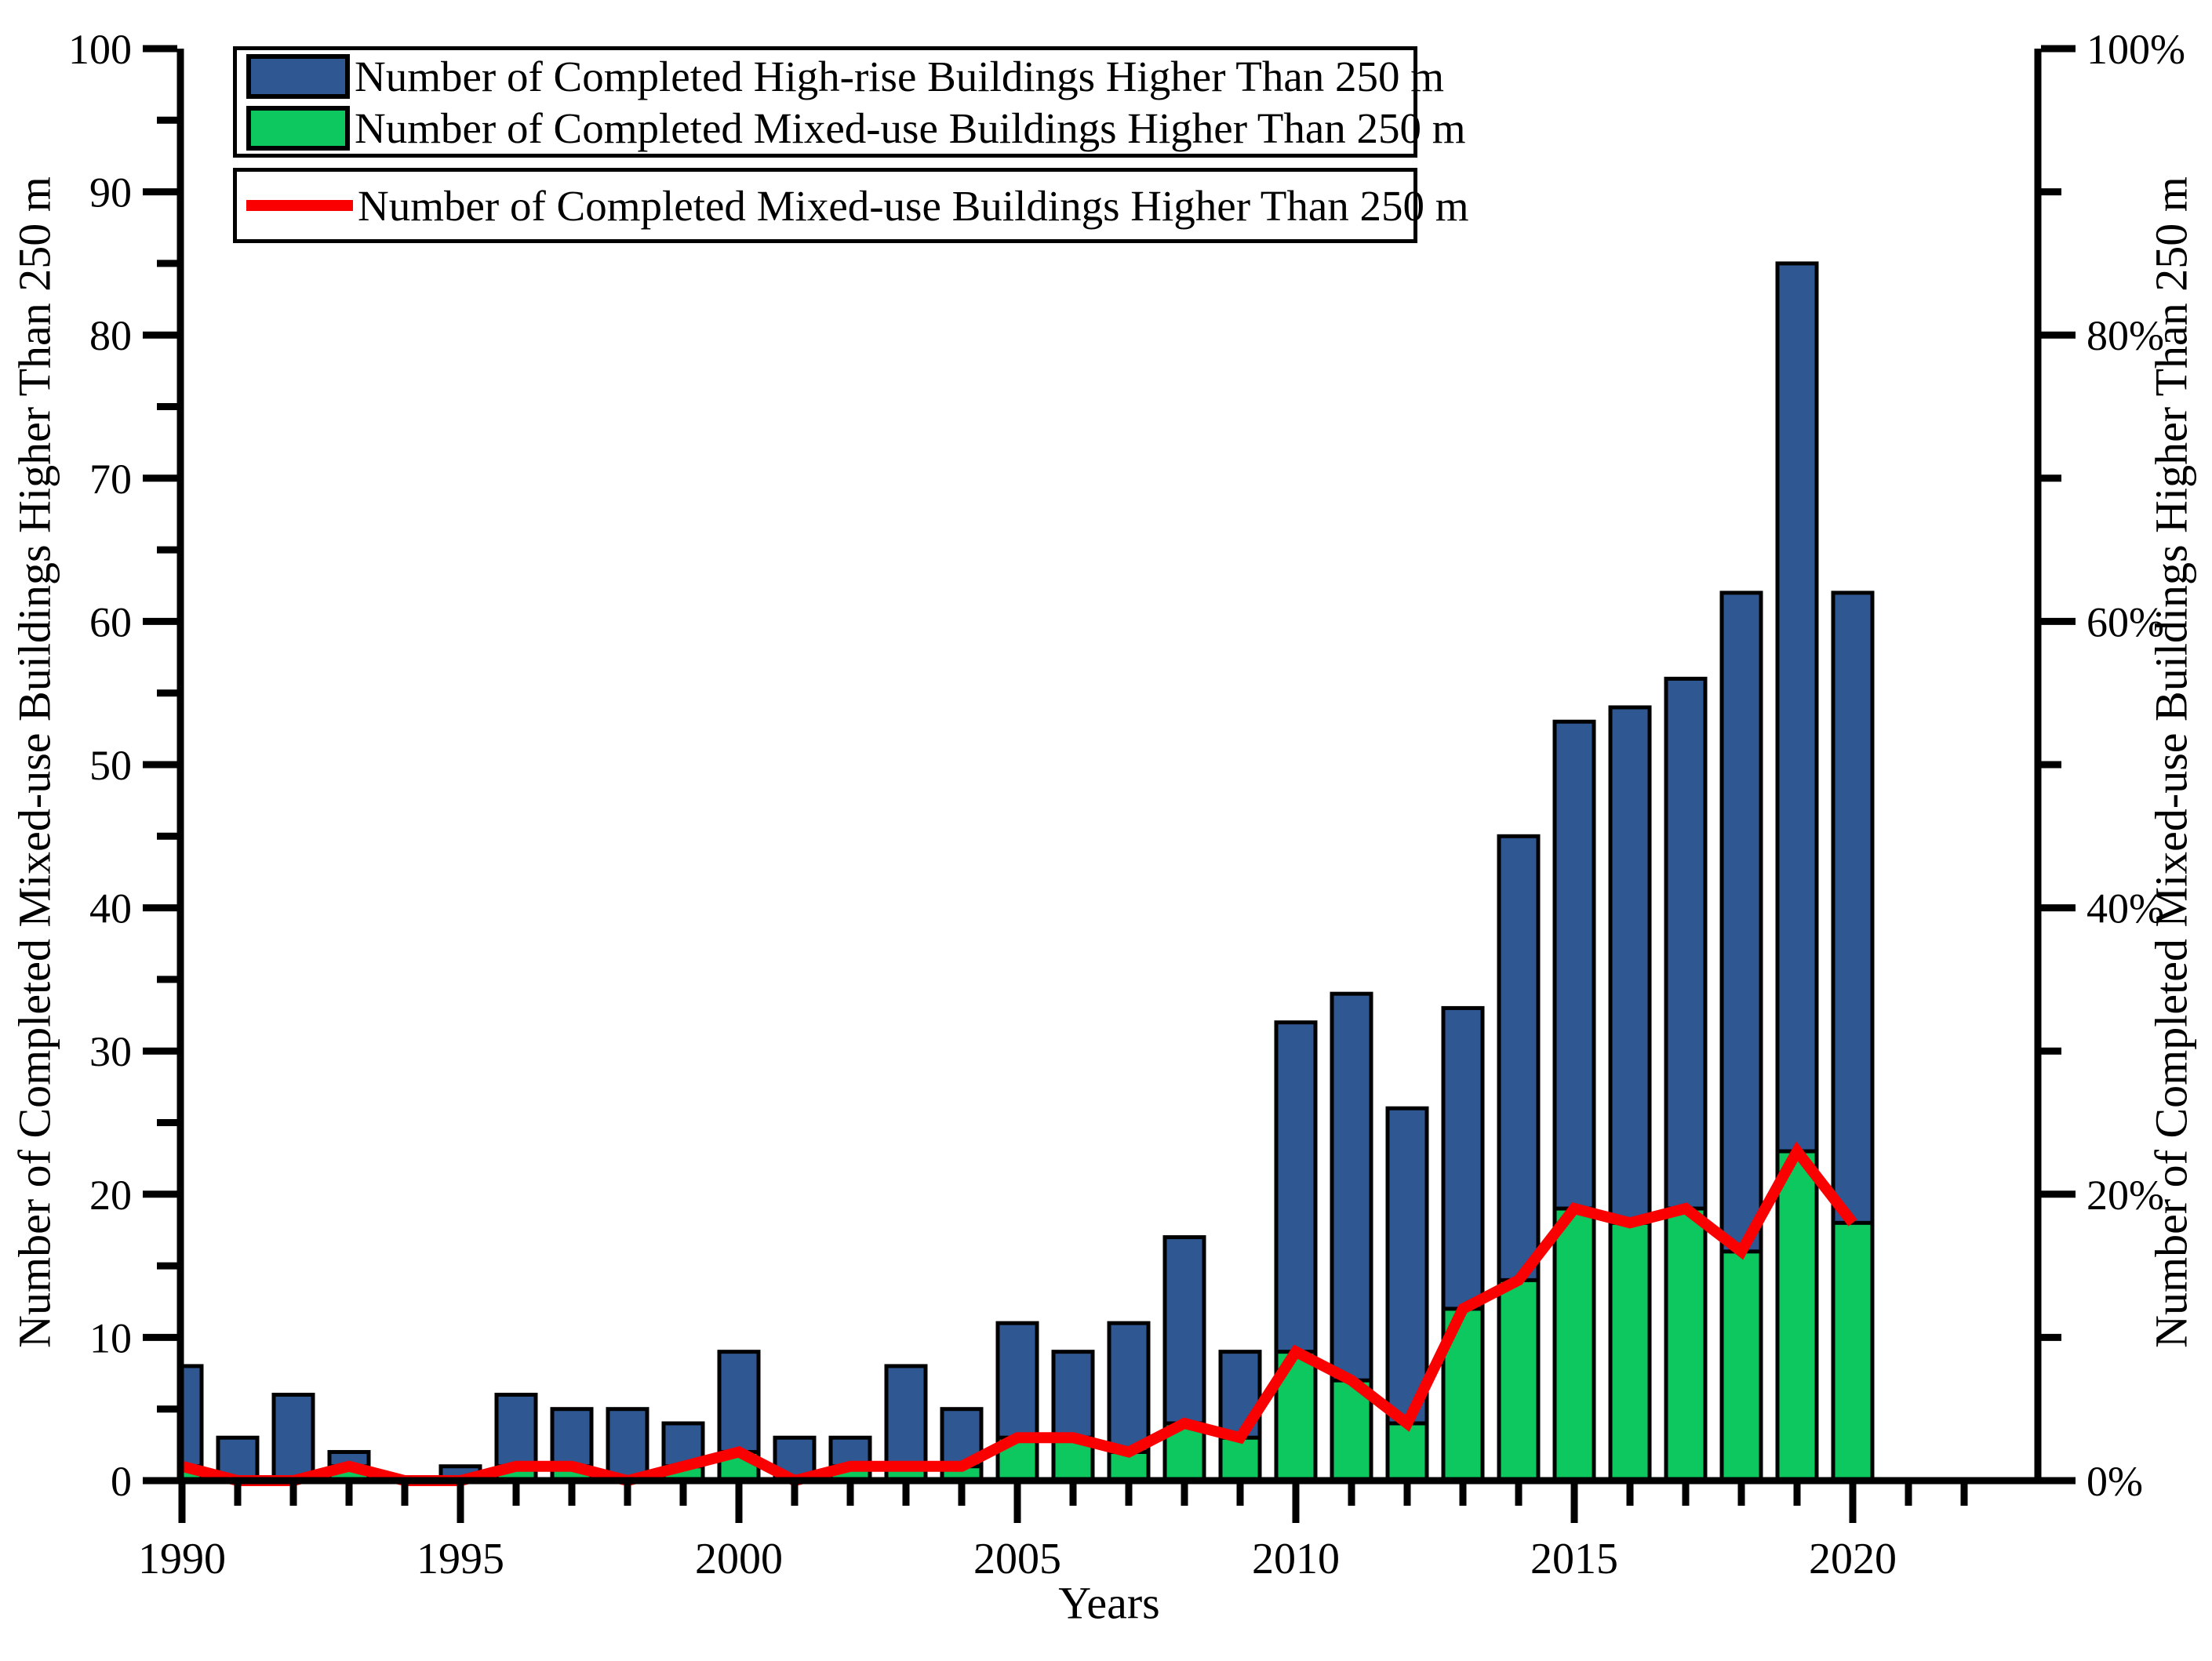 This screenshot has width=2212, height=1661. Describe the element at coordinates (298, 128) in the screenshot. I see `mixeduse-bar-swatch-icon` at that location.